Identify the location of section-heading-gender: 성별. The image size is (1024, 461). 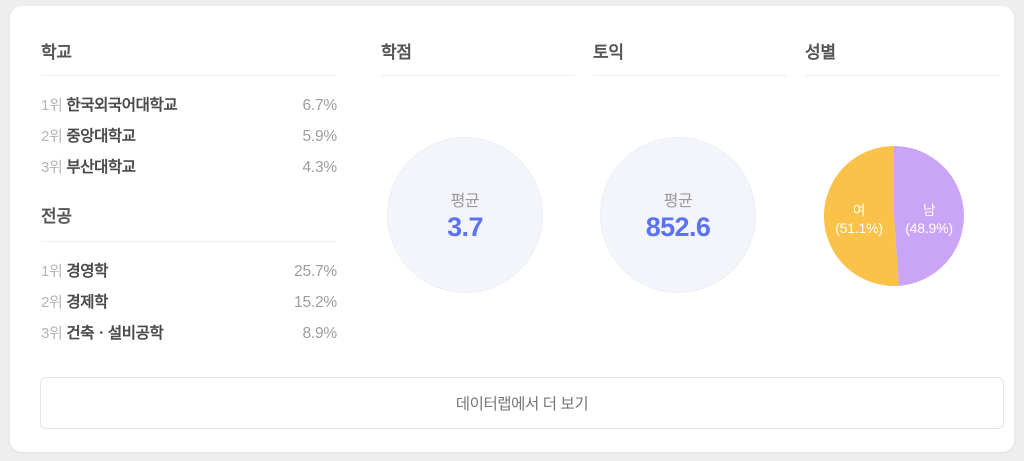
(820, 52).